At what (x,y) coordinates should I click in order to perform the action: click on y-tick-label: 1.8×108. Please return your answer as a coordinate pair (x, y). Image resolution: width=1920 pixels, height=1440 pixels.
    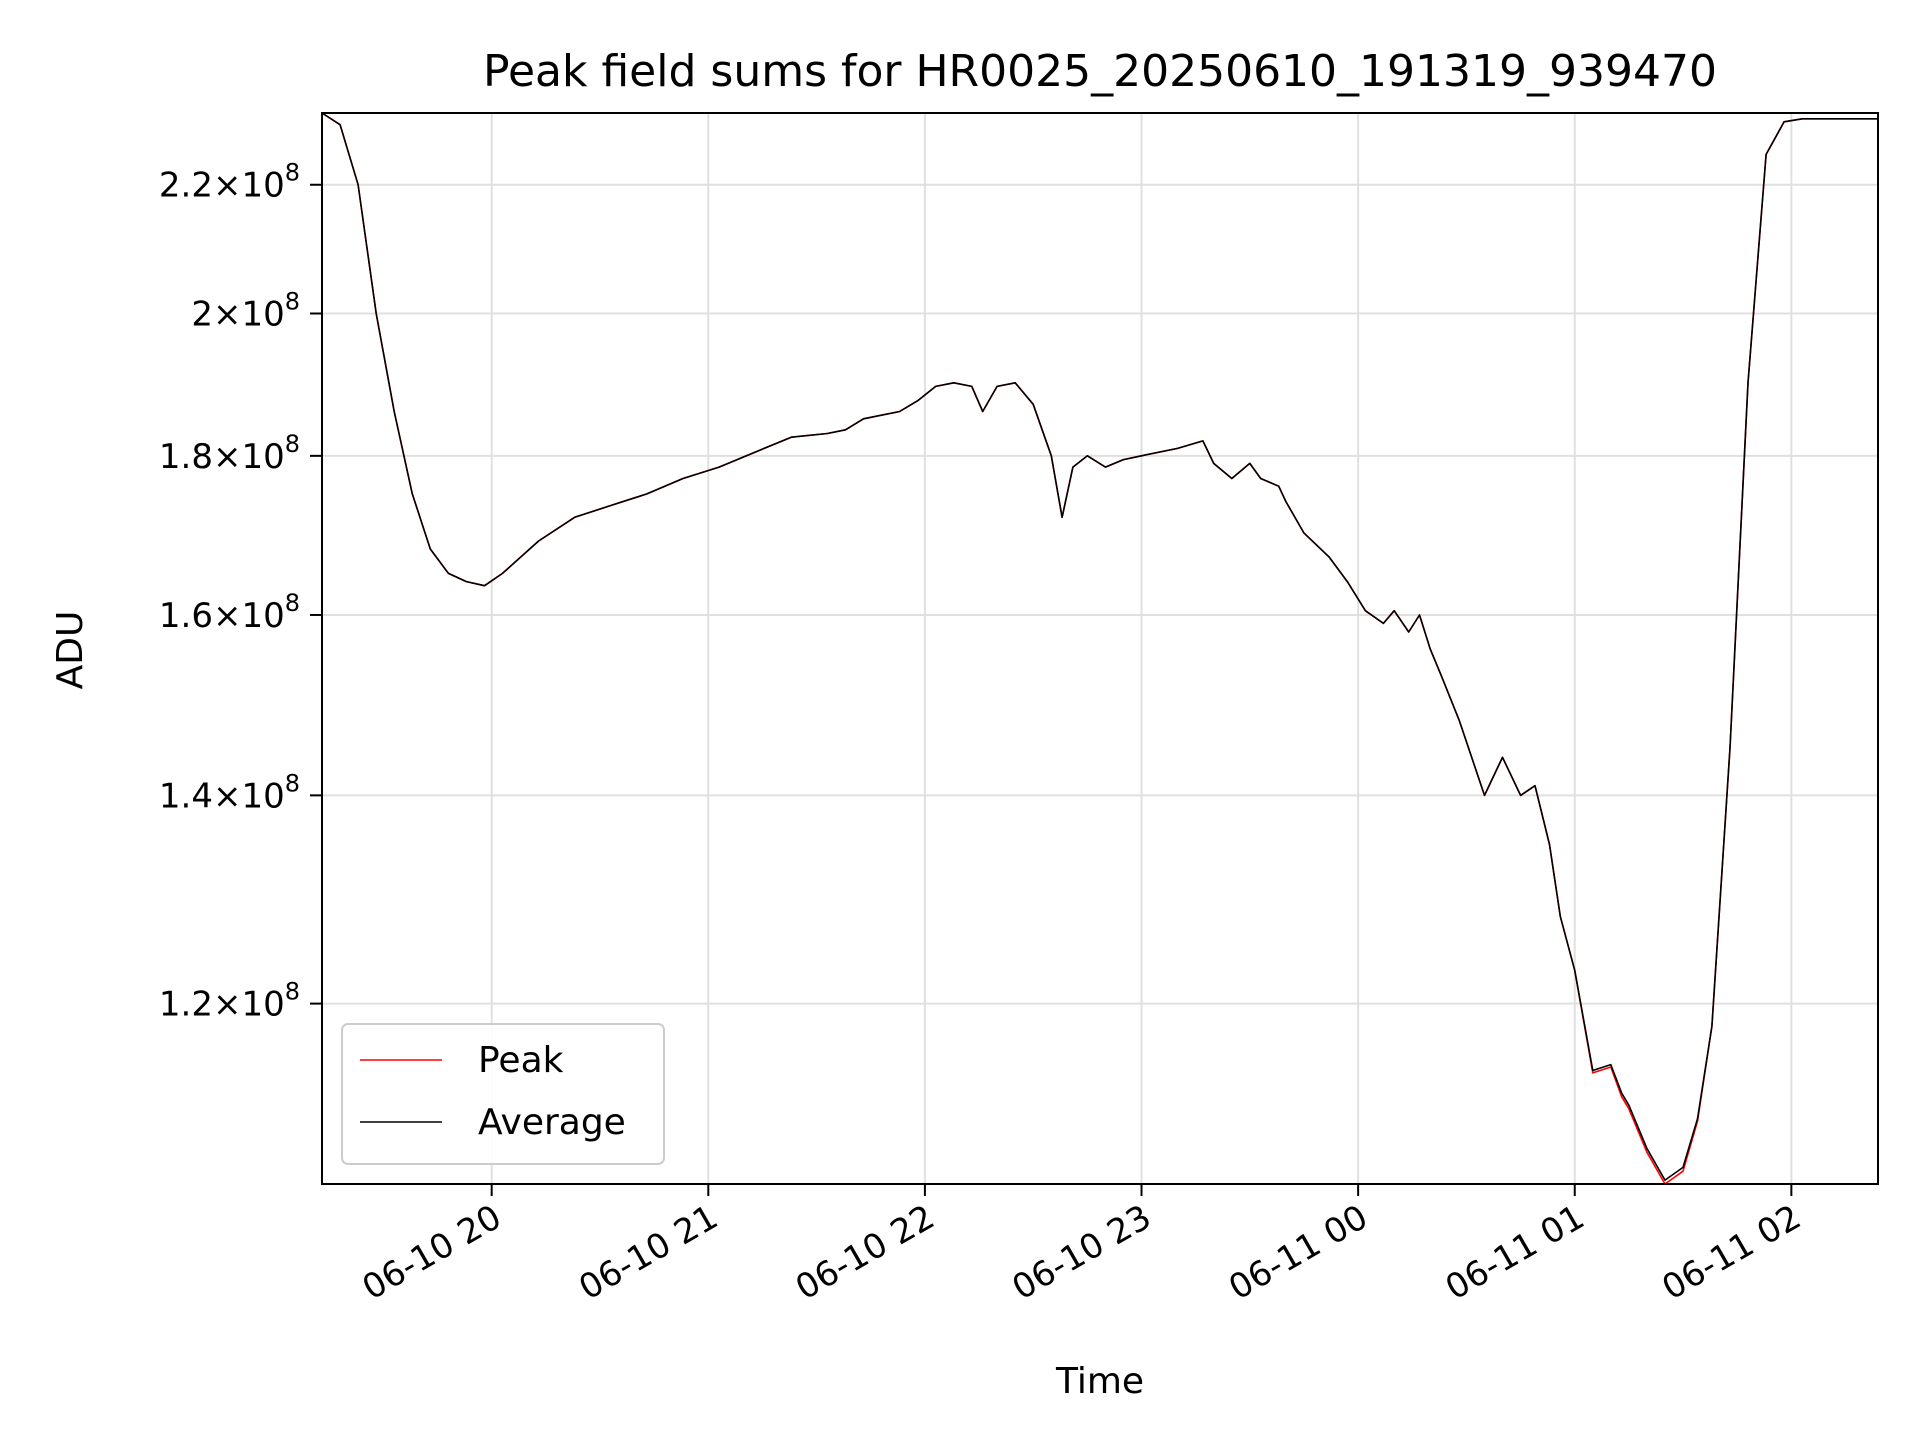
    Looking at the image, I should click on (229, 453).